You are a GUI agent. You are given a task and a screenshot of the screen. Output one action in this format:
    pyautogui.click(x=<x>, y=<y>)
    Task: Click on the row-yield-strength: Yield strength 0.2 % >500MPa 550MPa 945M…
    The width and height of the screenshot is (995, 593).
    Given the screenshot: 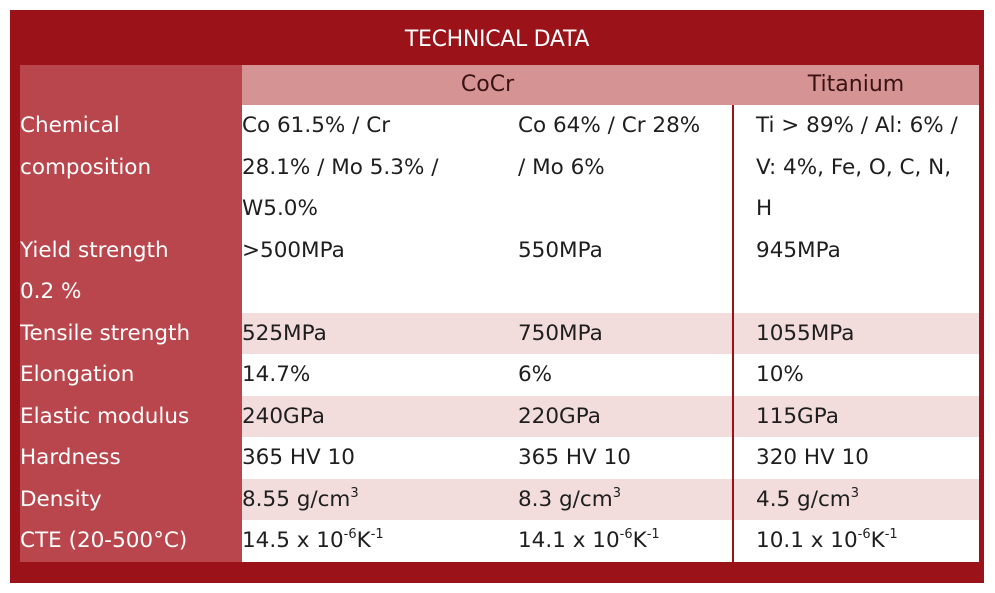 What is the action you would take?
    pyautogui.click(x=500, y=271)
    